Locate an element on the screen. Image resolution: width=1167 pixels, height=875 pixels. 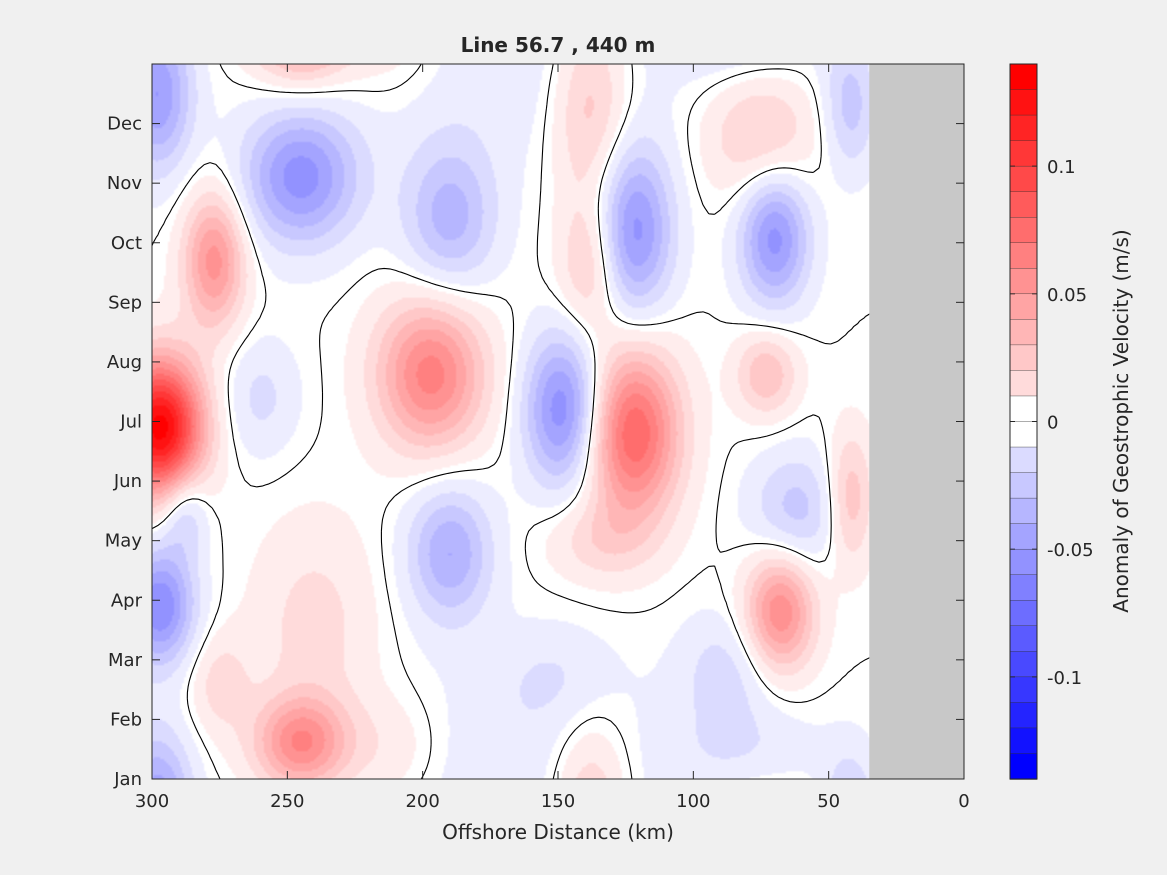
y-tick-label: Aug is located at coordinates (124, 362).